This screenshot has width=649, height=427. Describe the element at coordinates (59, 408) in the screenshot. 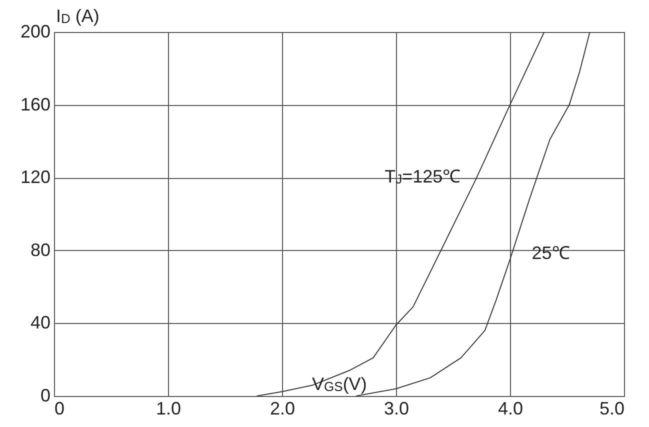

I see `x-tick-label: 0` at that location.